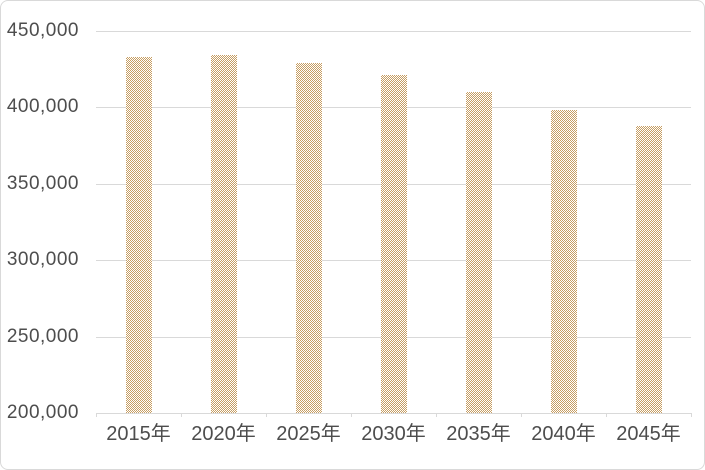  Describe the element at coordinates (393, 434) in the screenshot. I see `x-axis-category-label: 2030年` at that location.